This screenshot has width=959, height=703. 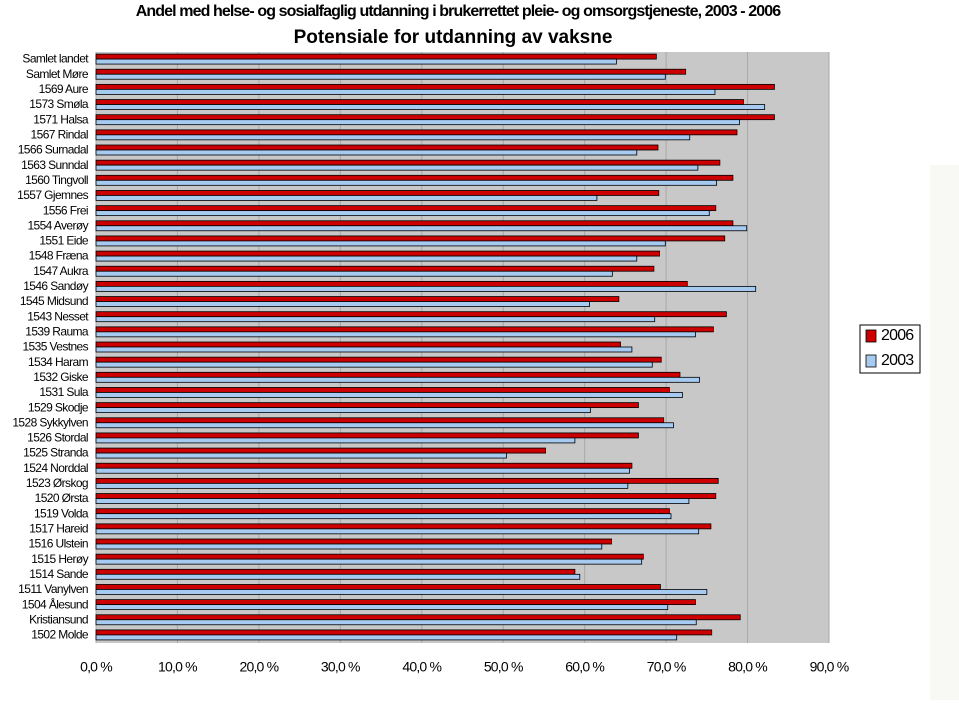 I want to click on y-tick-label: Samlet landet, so click(x=55, y=59).